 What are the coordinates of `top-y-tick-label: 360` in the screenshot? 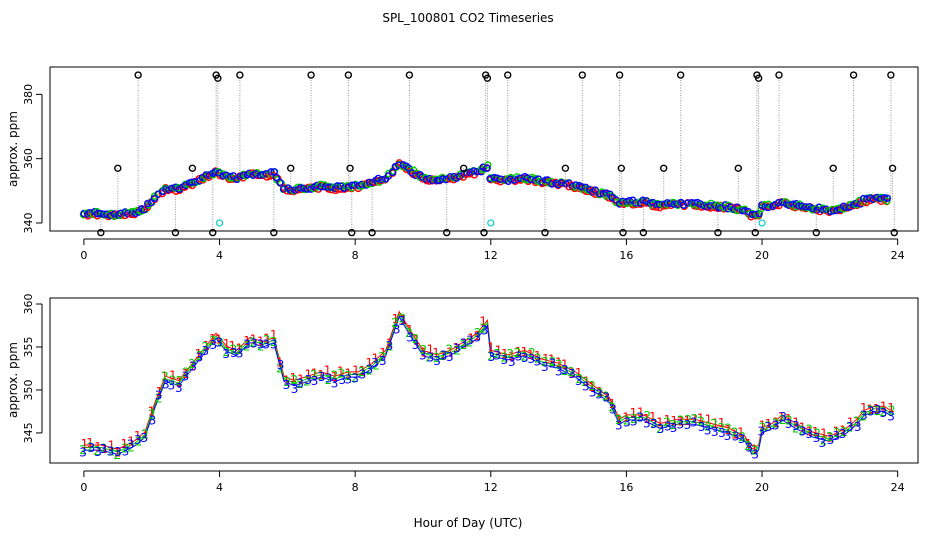 It's located at (28, 158).